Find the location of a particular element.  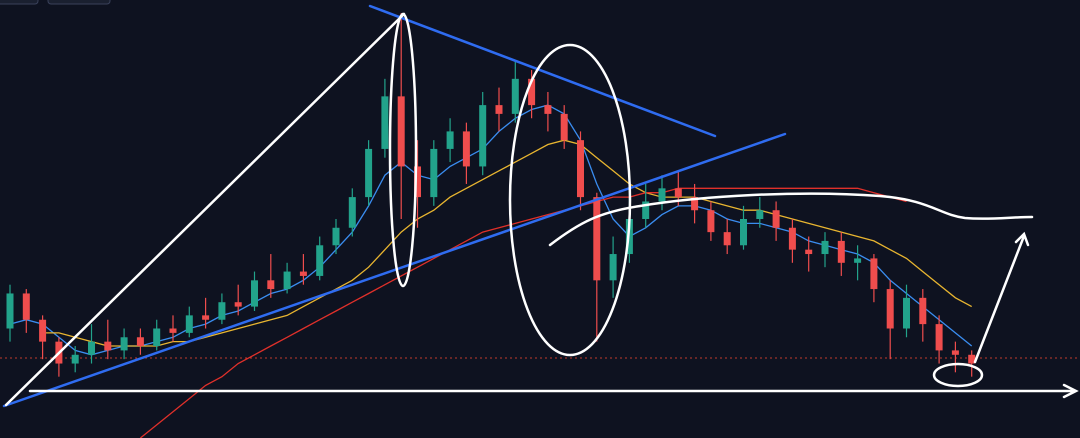

drawn-curve is located at coordinates (791, 219).